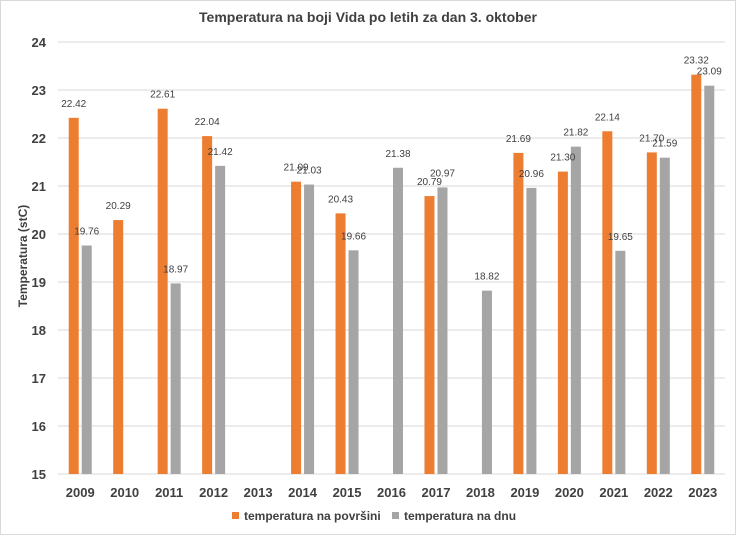 This screenshot has height=535, width=736. I want to click on x-tick-label: 2021, so click(613, 492).